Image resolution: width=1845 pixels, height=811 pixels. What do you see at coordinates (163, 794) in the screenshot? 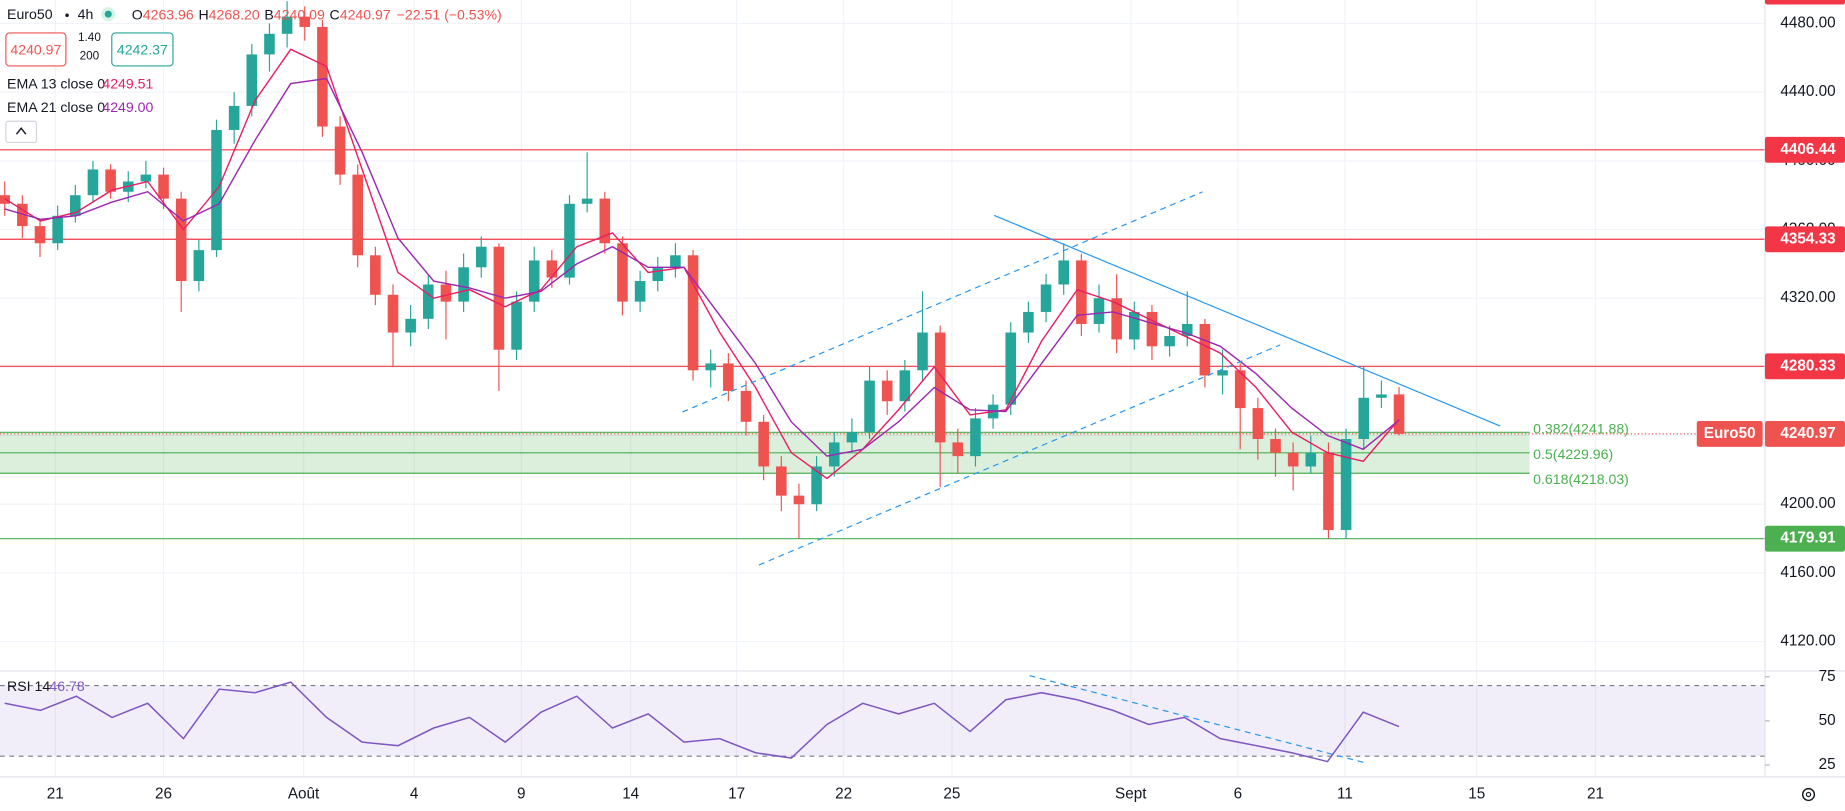
I see `x-tick-label: 26` at bounding box center [163, 794].